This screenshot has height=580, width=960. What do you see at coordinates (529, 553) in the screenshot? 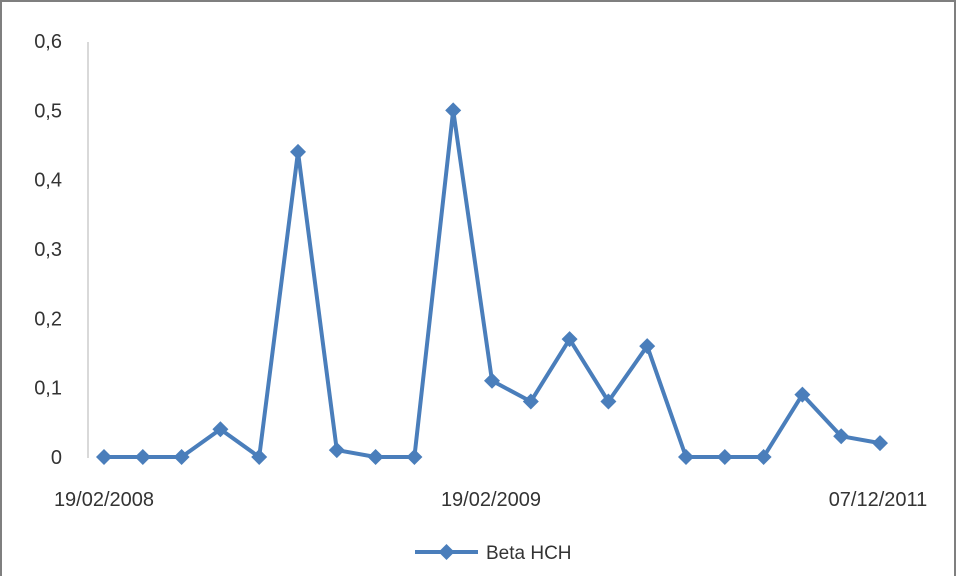
I see `legend-label-beta-hch: Beta HCH` at bounding box center [529, 553].